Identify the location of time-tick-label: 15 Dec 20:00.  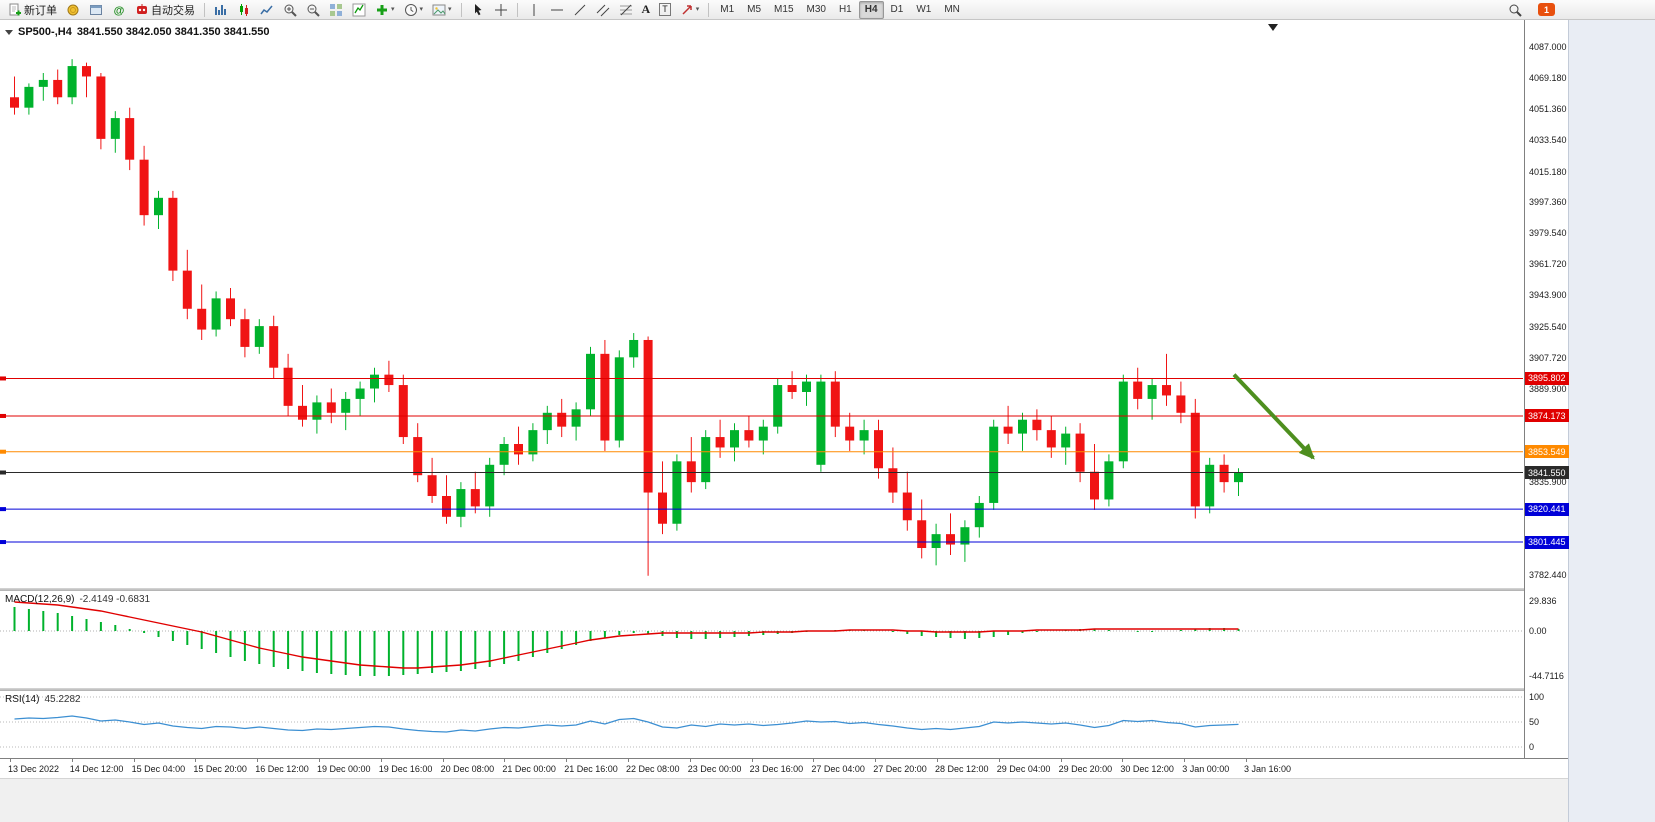
(220, 769).